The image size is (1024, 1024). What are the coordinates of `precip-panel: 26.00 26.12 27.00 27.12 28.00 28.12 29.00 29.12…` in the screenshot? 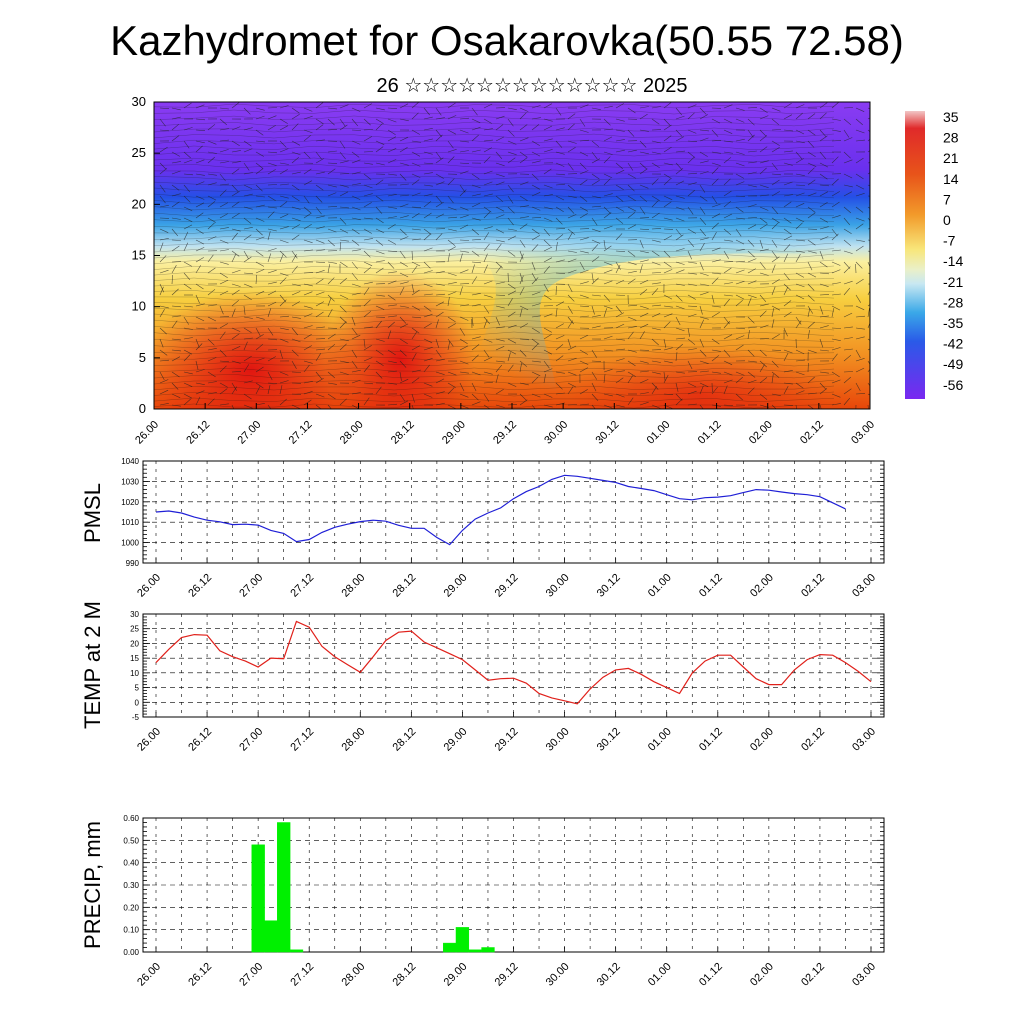 It's located at (482, 901).